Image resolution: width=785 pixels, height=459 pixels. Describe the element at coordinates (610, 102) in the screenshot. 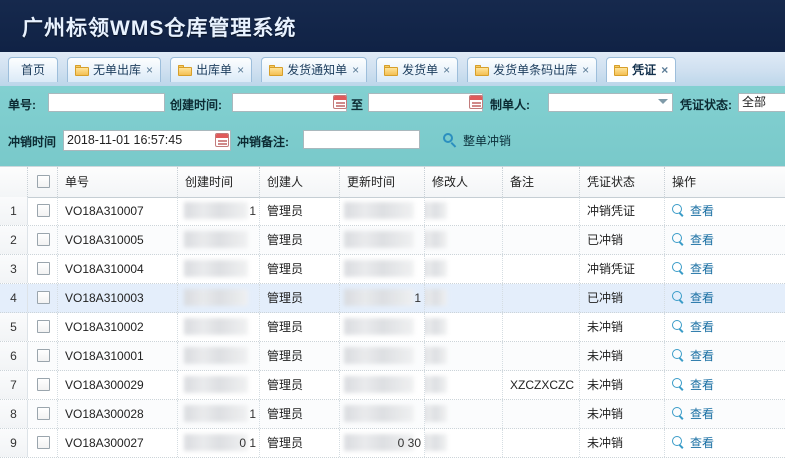

I see `maker-select` at that location.